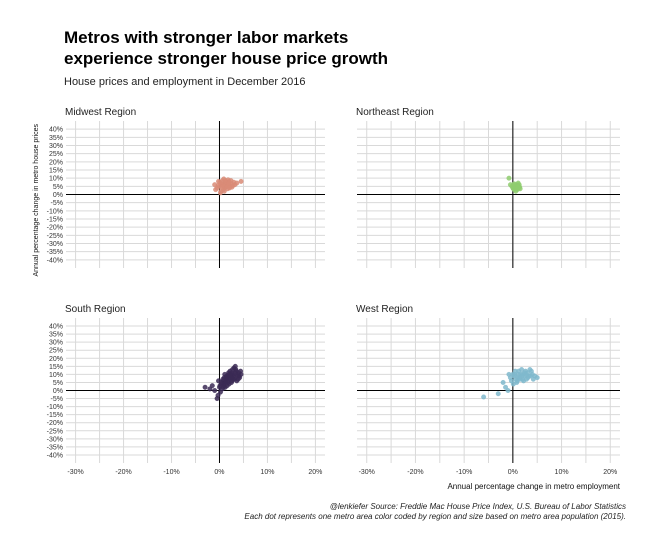 The height and width of the screenshot is (550, 650). I want to click on facet-title: Midwest Region, so click(100, 112).